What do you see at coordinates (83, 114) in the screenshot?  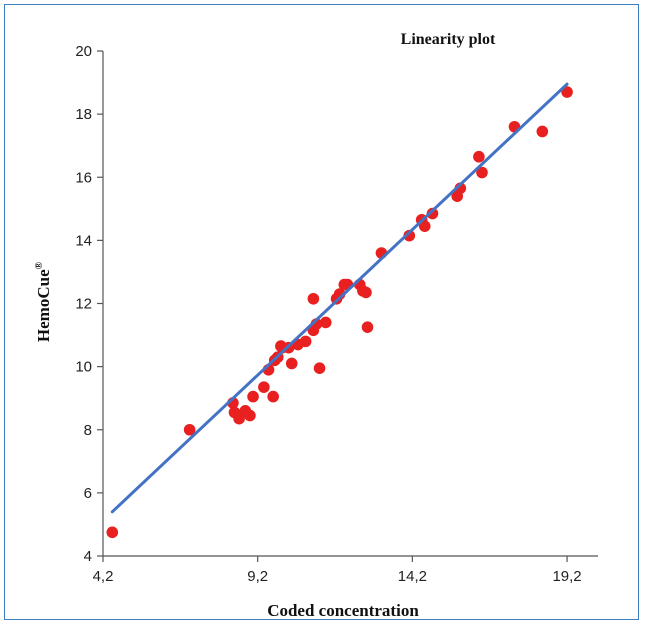 I see `y-tick-label: 18` at bounding box center [83, 114].